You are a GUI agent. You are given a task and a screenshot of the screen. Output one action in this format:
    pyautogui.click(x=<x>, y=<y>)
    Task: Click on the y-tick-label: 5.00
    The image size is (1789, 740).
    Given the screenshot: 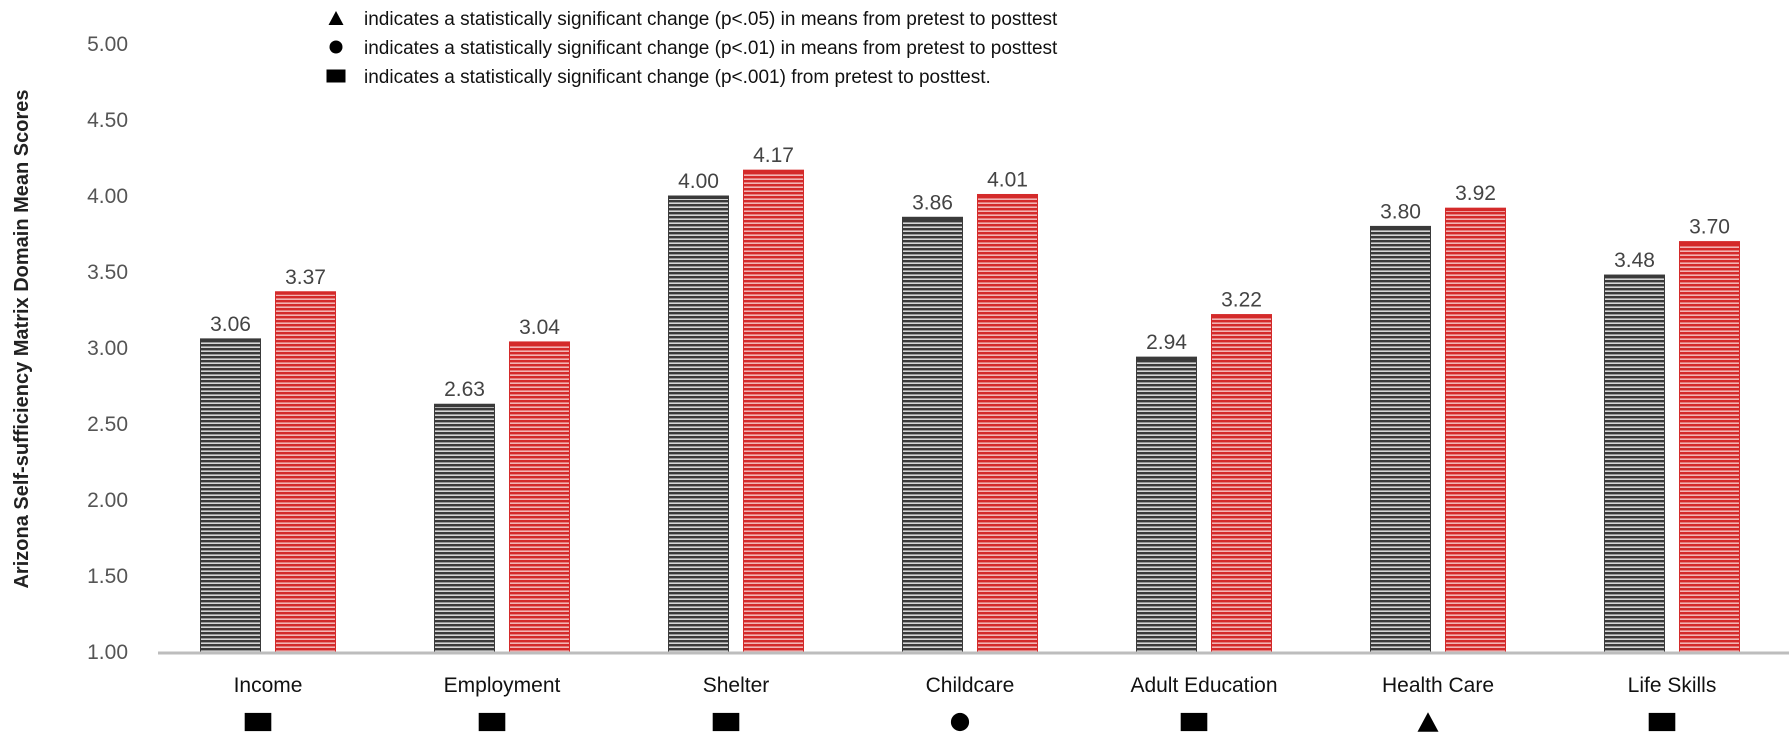 What is the action you would take?
    pyautogui.click(x=107, y=44)
    